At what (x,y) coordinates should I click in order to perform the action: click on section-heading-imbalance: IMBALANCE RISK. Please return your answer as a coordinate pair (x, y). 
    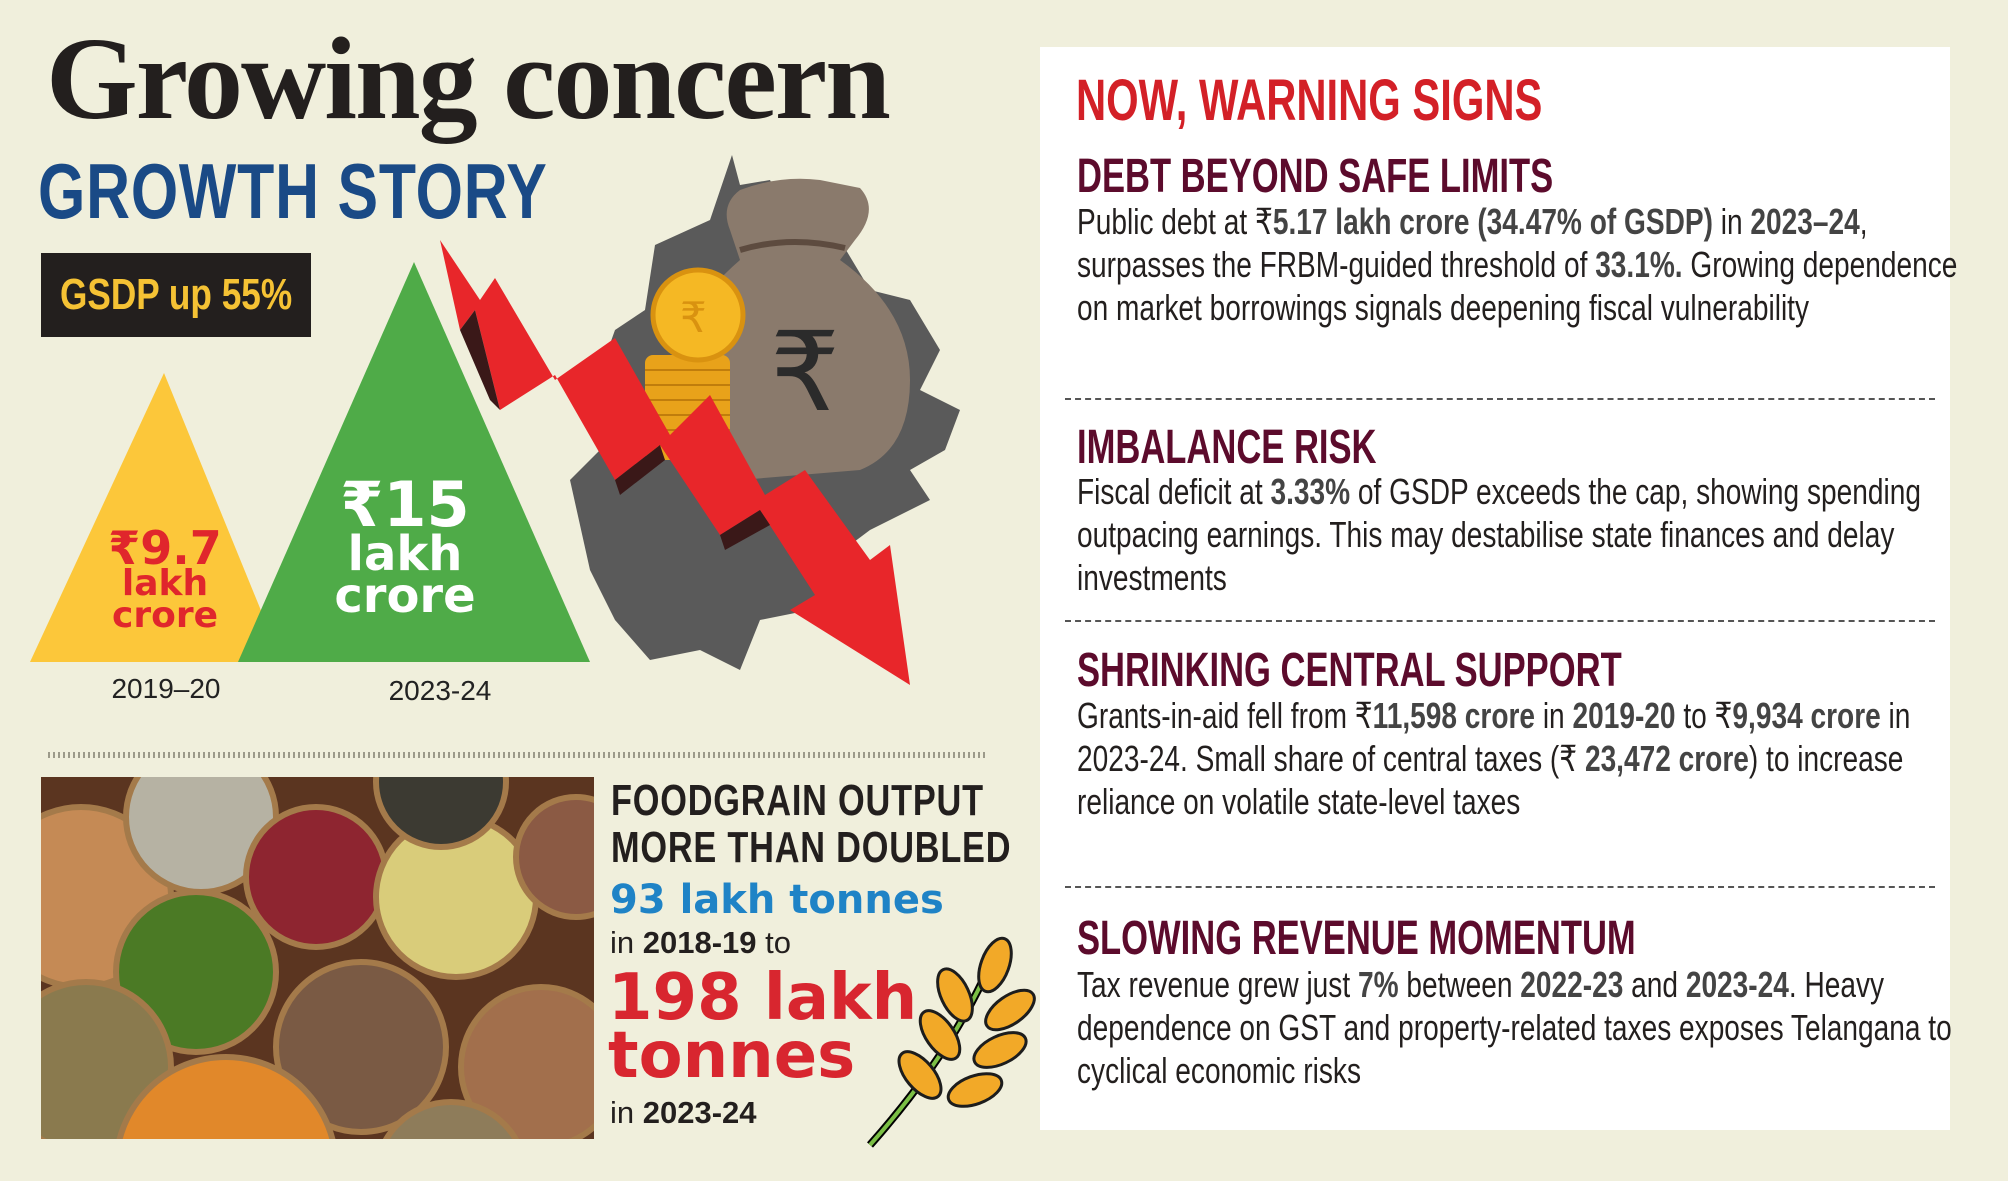
    Looking at the image, I should click on (1227, 447).